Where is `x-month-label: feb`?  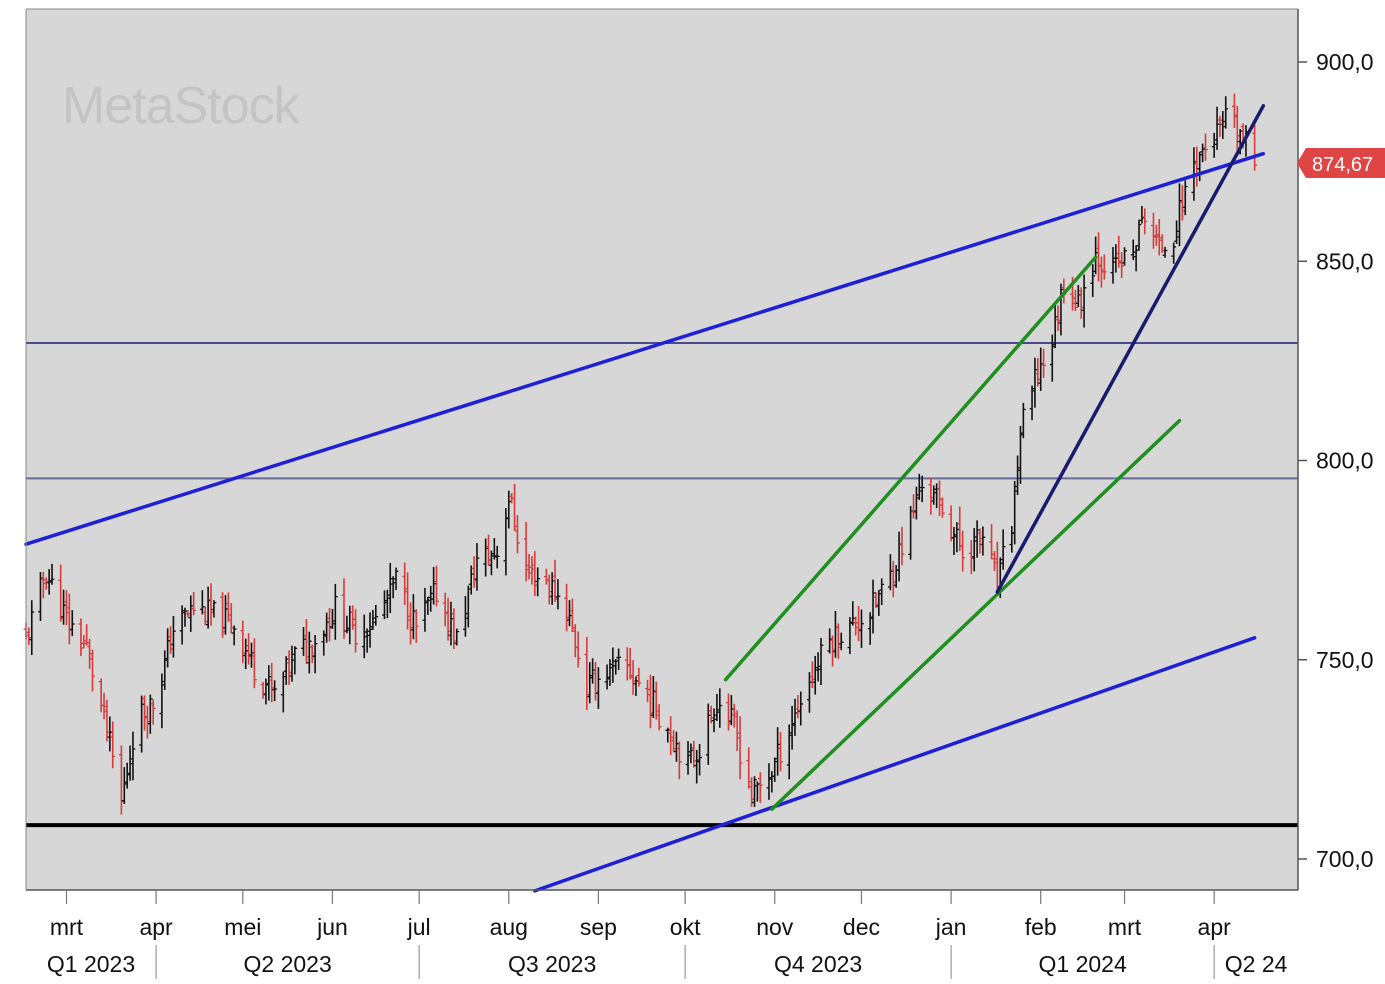
x-month-label: feb is located at coordinates (1041, 927).